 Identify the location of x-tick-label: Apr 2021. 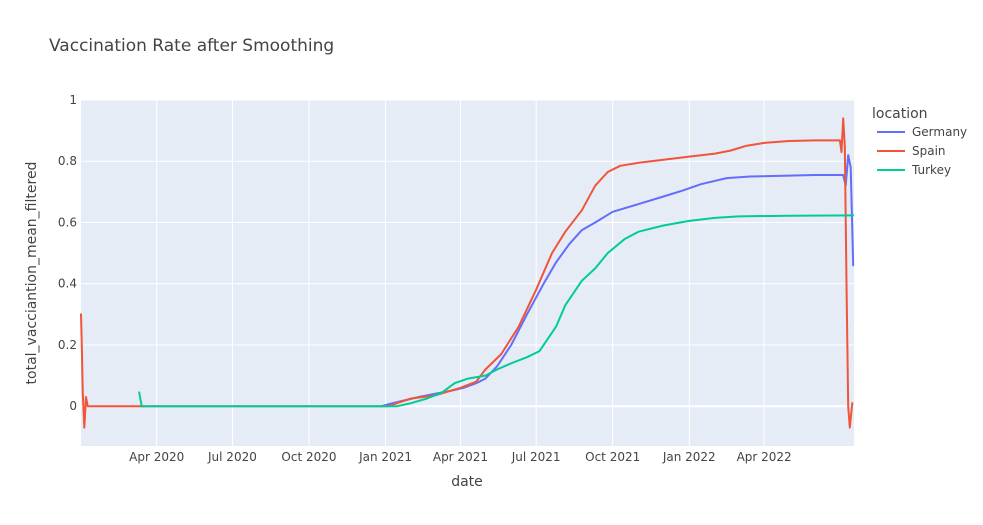
(460, 457).